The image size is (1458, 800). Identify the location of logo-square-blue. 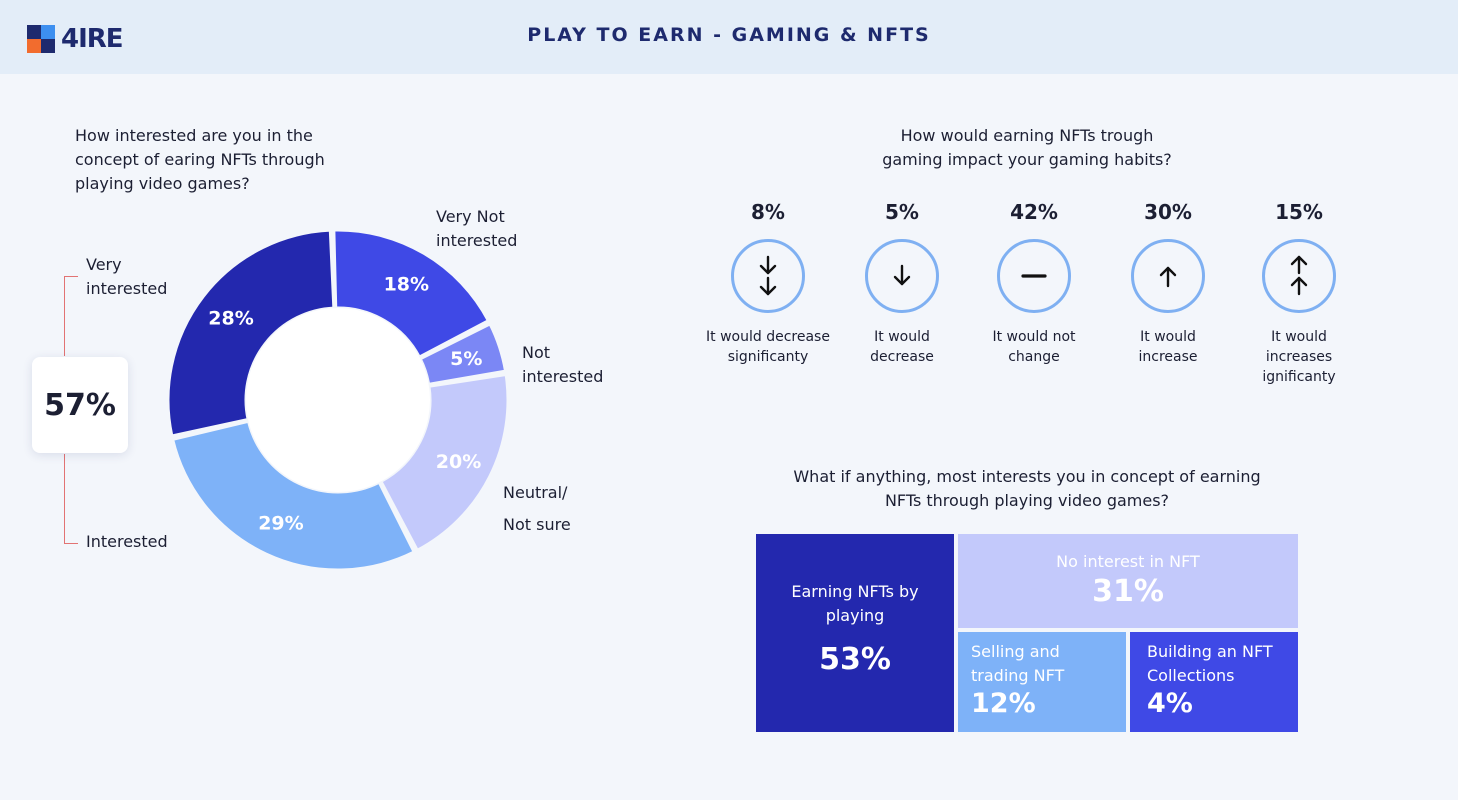
(48, 32).